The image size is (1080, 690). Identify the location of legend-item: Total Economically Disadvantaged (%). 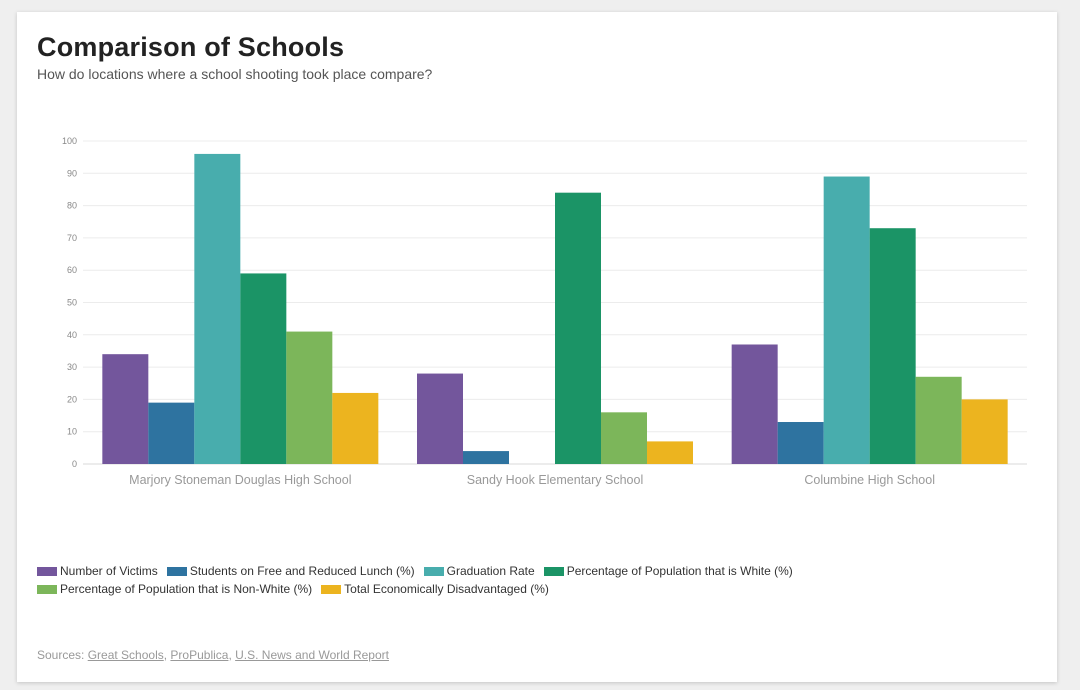
(435, 589).